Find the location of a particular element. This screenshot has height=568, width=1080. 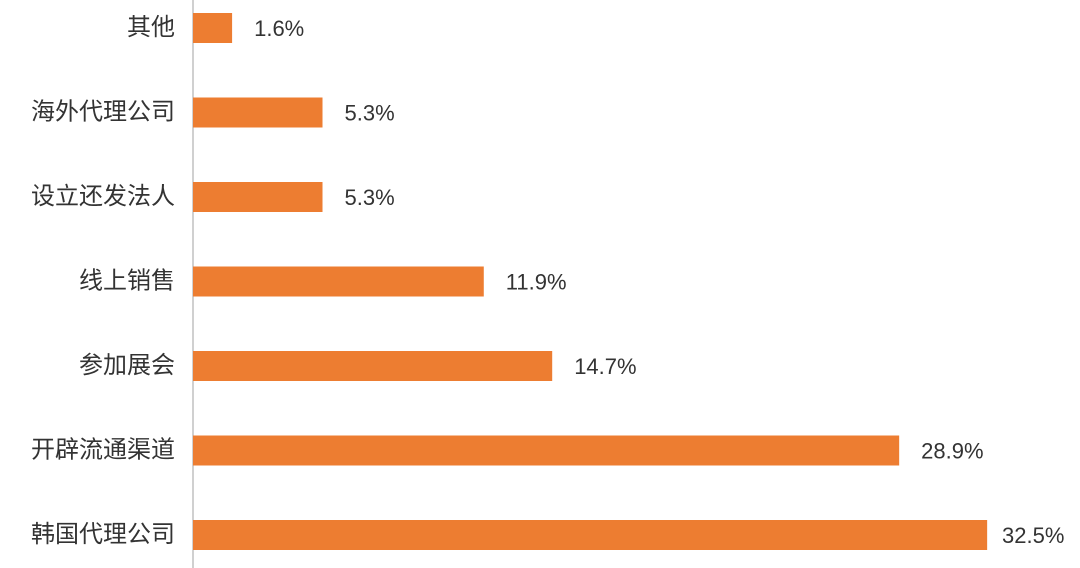

value-label: 11.9% is located at coordinates (536, 281).